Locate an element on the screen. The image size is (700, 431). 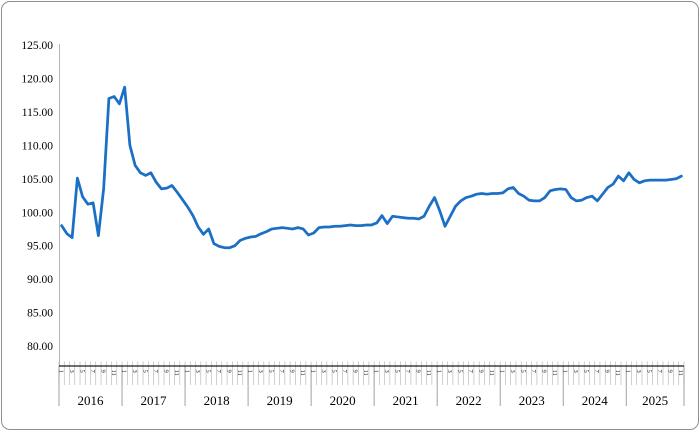
y-tick-label: 120.00 is located at coordinates (37, 79).